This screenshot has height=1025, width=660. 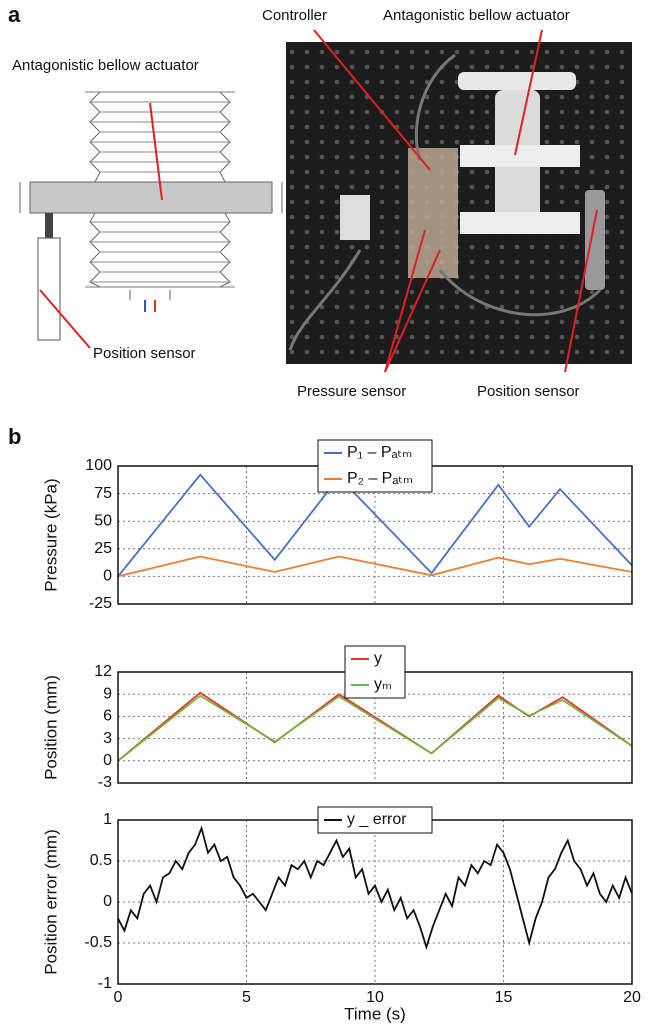 I want to click on y-tick-label: 6, so click(x=107, y=716).